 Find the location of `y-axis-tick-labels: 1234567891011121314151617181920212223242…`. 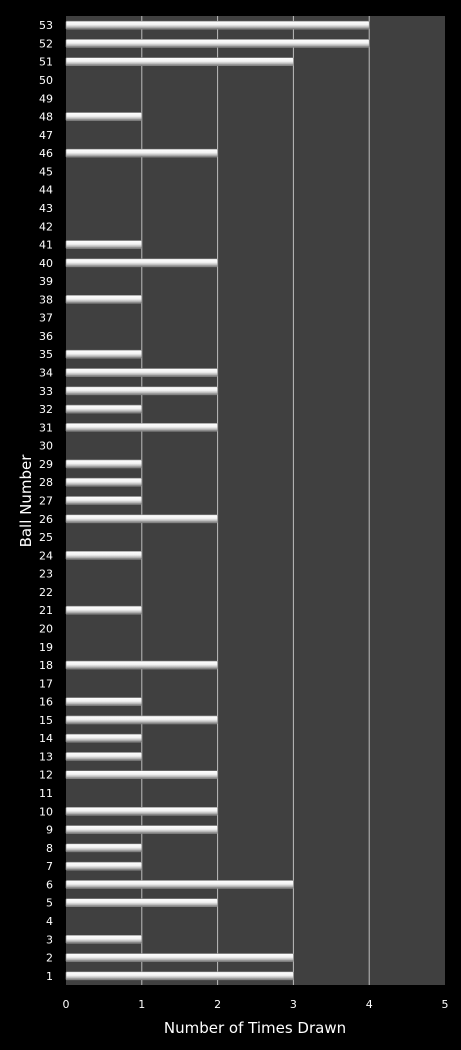

y-axis-tick-labels: 1234567891011121314151617181920212223242… is located at coordinates (46, 501).